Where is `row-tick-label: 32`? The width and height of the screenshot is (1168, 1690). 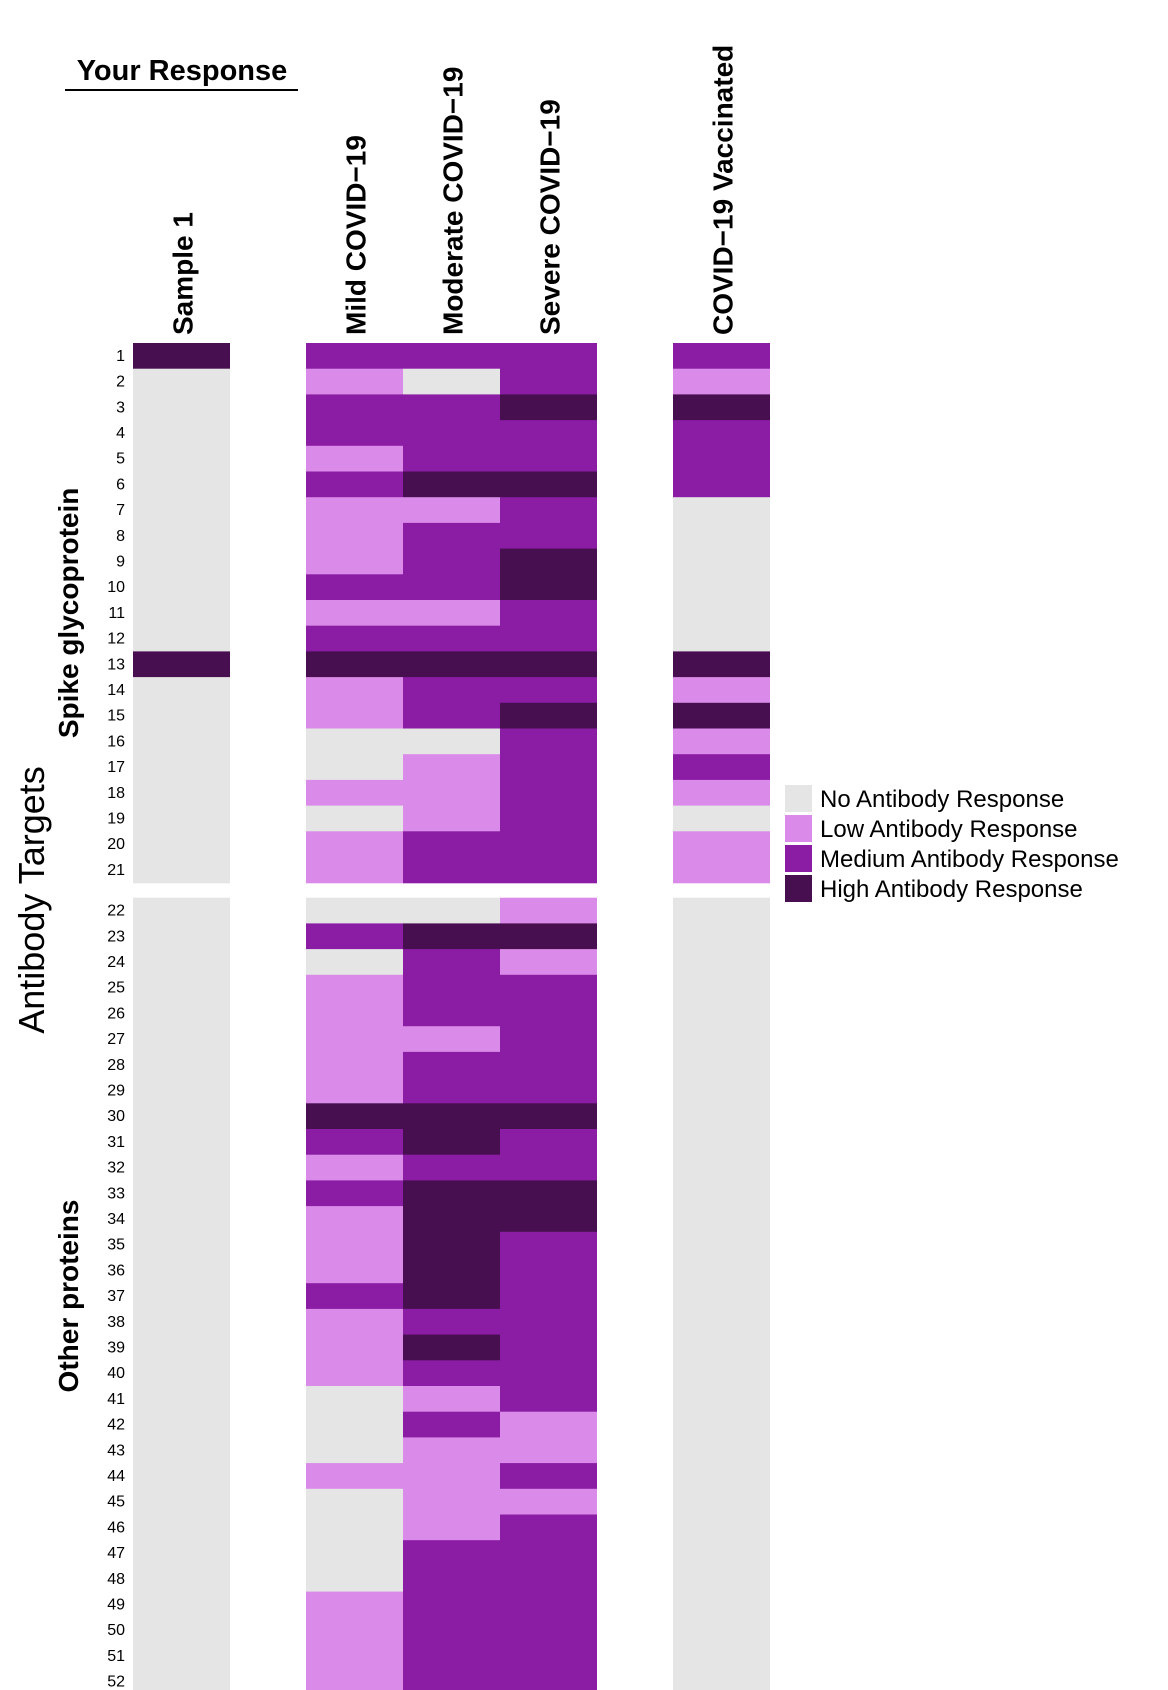 row-tick-label: 32 is located at coordinates (116, 1168).